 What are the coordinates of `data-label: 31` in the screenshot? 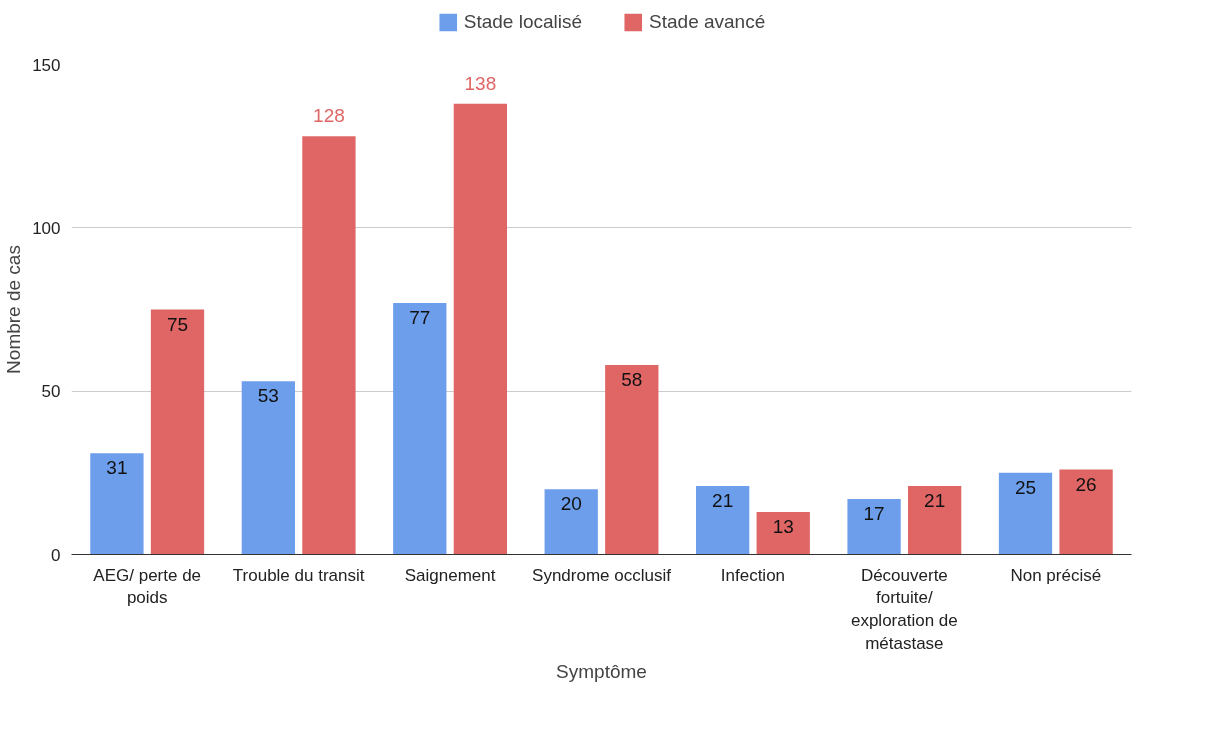 It's located at (117, 468).